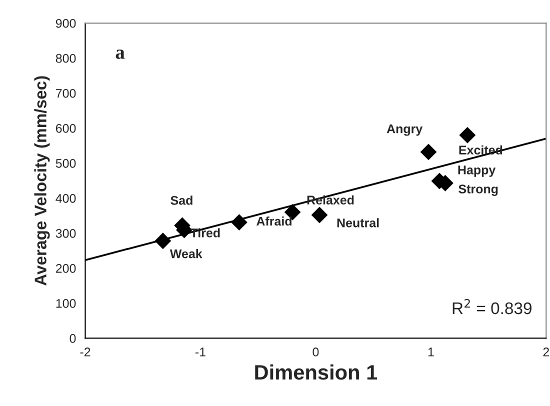 The width and height of the screenshot is (550, 406). What do you see at coordinates (477, 171) in the screenshot?
I see `annotation: Happy` at bounding box center [477, 171].